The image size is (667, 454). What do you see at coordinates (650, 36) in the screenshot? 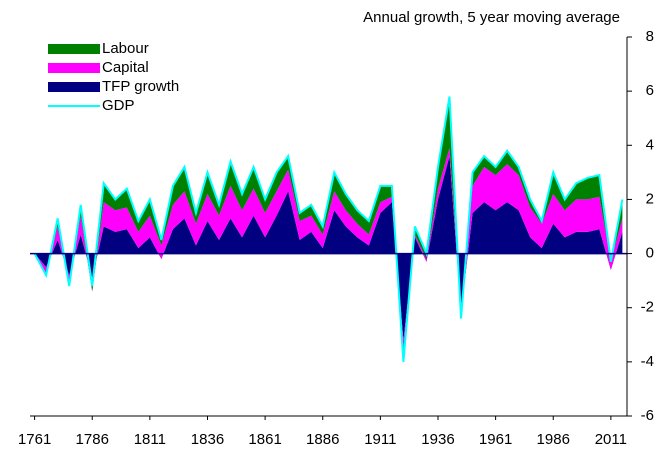
I see `y-tick-label: 8` at bounding box center [650, 36].